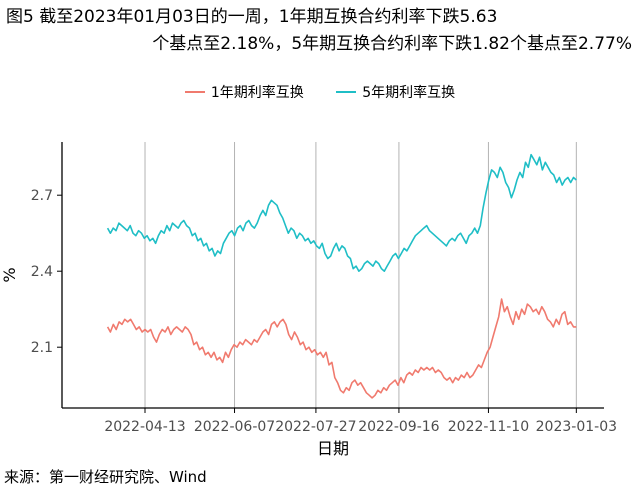  What do you see at coordinates (42, 196) in the screenshot?
I see `y-tick-label-2: 2.7` at bounding box center [42, 196].